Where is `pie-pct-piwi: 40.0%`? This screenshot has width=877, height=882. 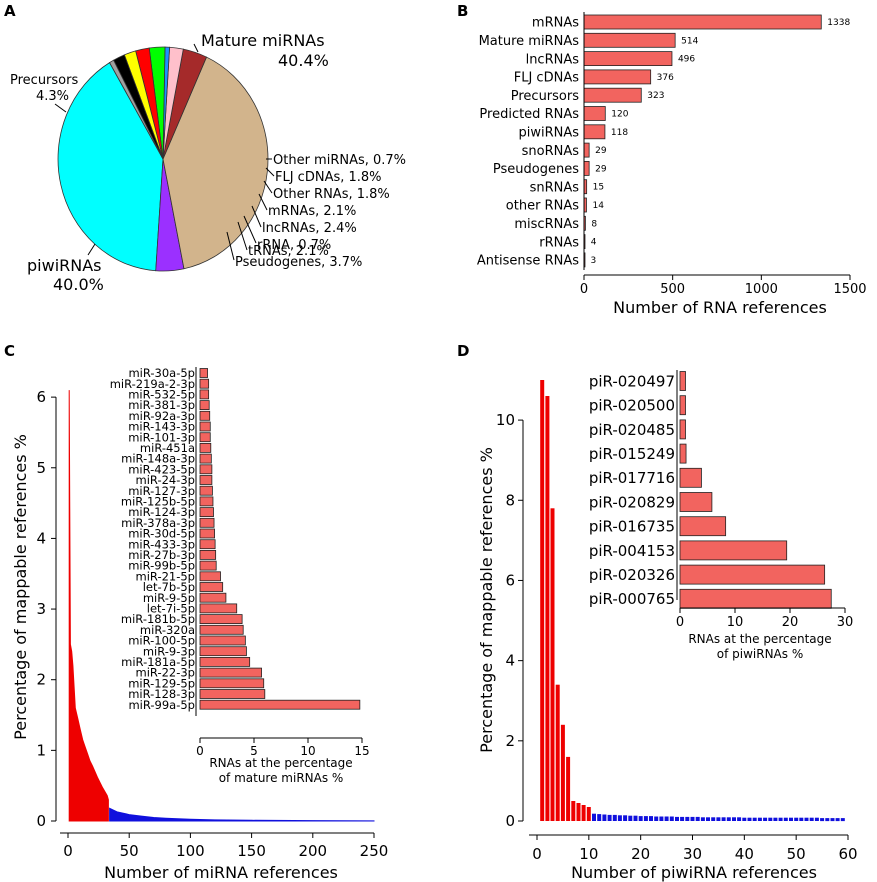 pie-pct-piwi: 40.0% is located at coordinates (78, 284).